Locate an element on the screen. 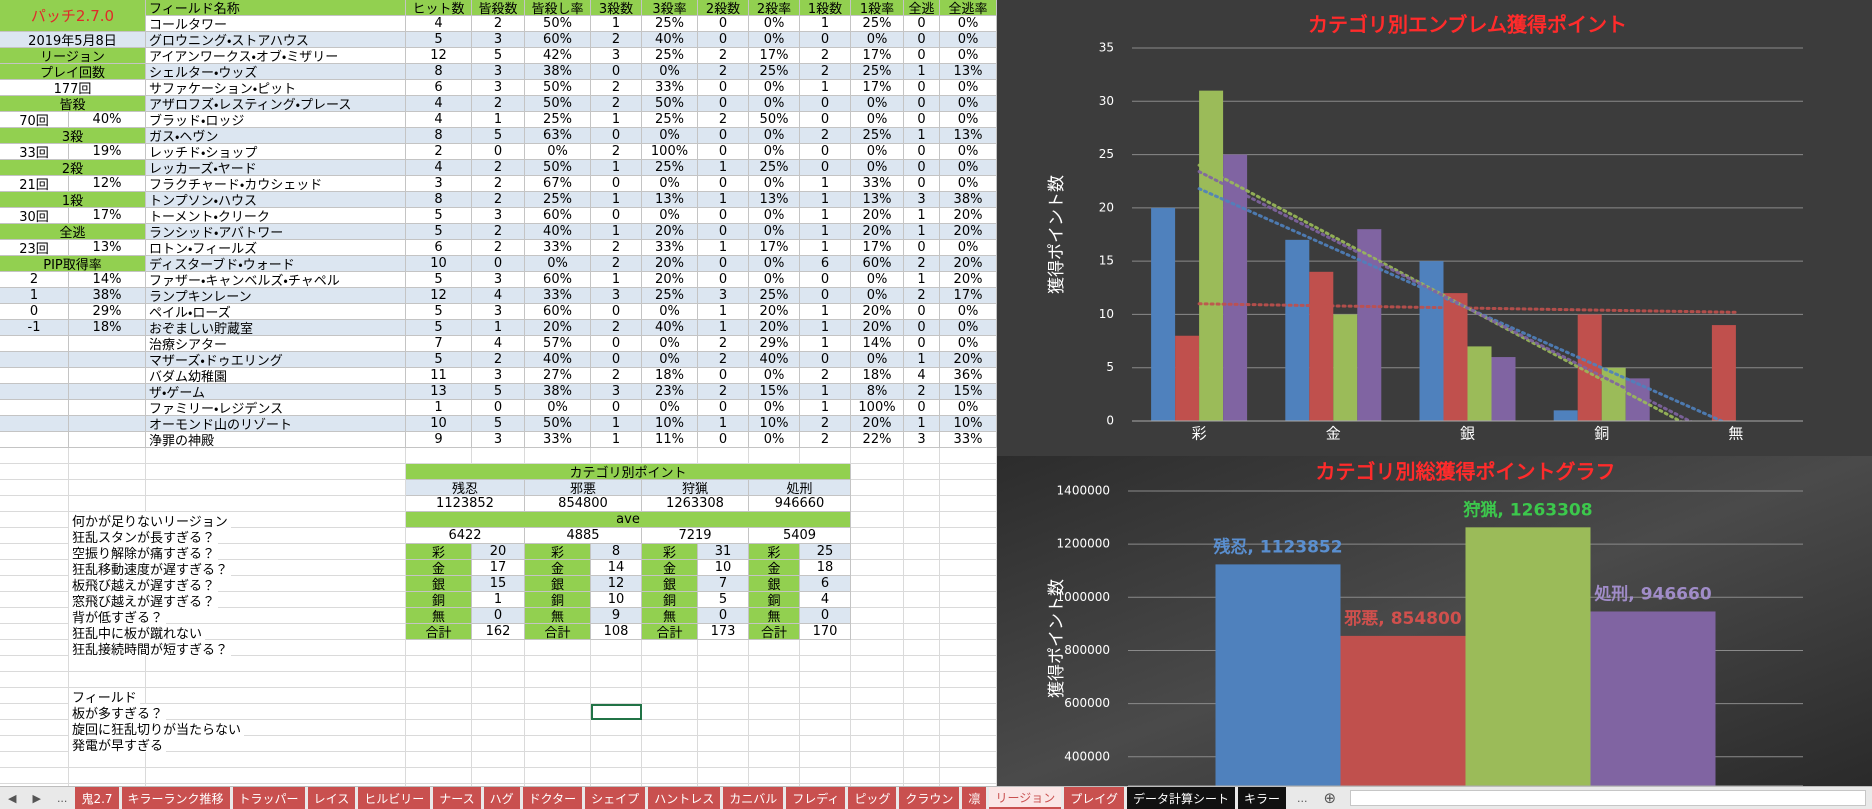 The height and width of the screenshot is (809, 1872). sheet-tab: リージョン is located at coordinates (1025, 798).